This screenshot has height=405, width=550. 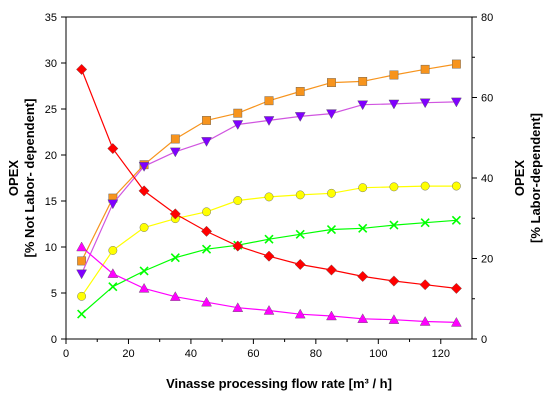 I want to click on y-right-axis-title-line1: OPEX, so click(x=519, y=178).